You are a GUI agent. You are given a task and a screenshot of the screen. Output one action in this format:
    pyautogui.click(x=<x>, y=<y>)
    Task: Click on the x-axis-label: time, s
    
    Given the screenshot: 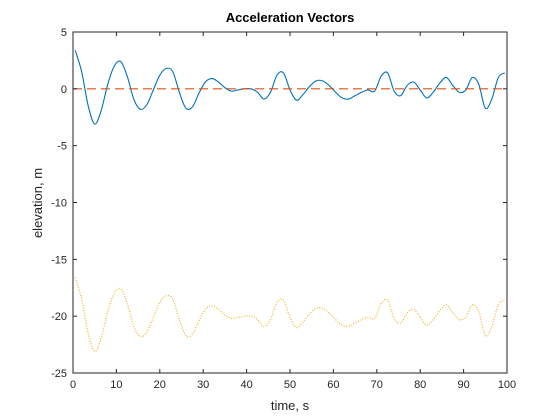 What is the action you would take?
    pyautogui.click(x=290, y=405)
    